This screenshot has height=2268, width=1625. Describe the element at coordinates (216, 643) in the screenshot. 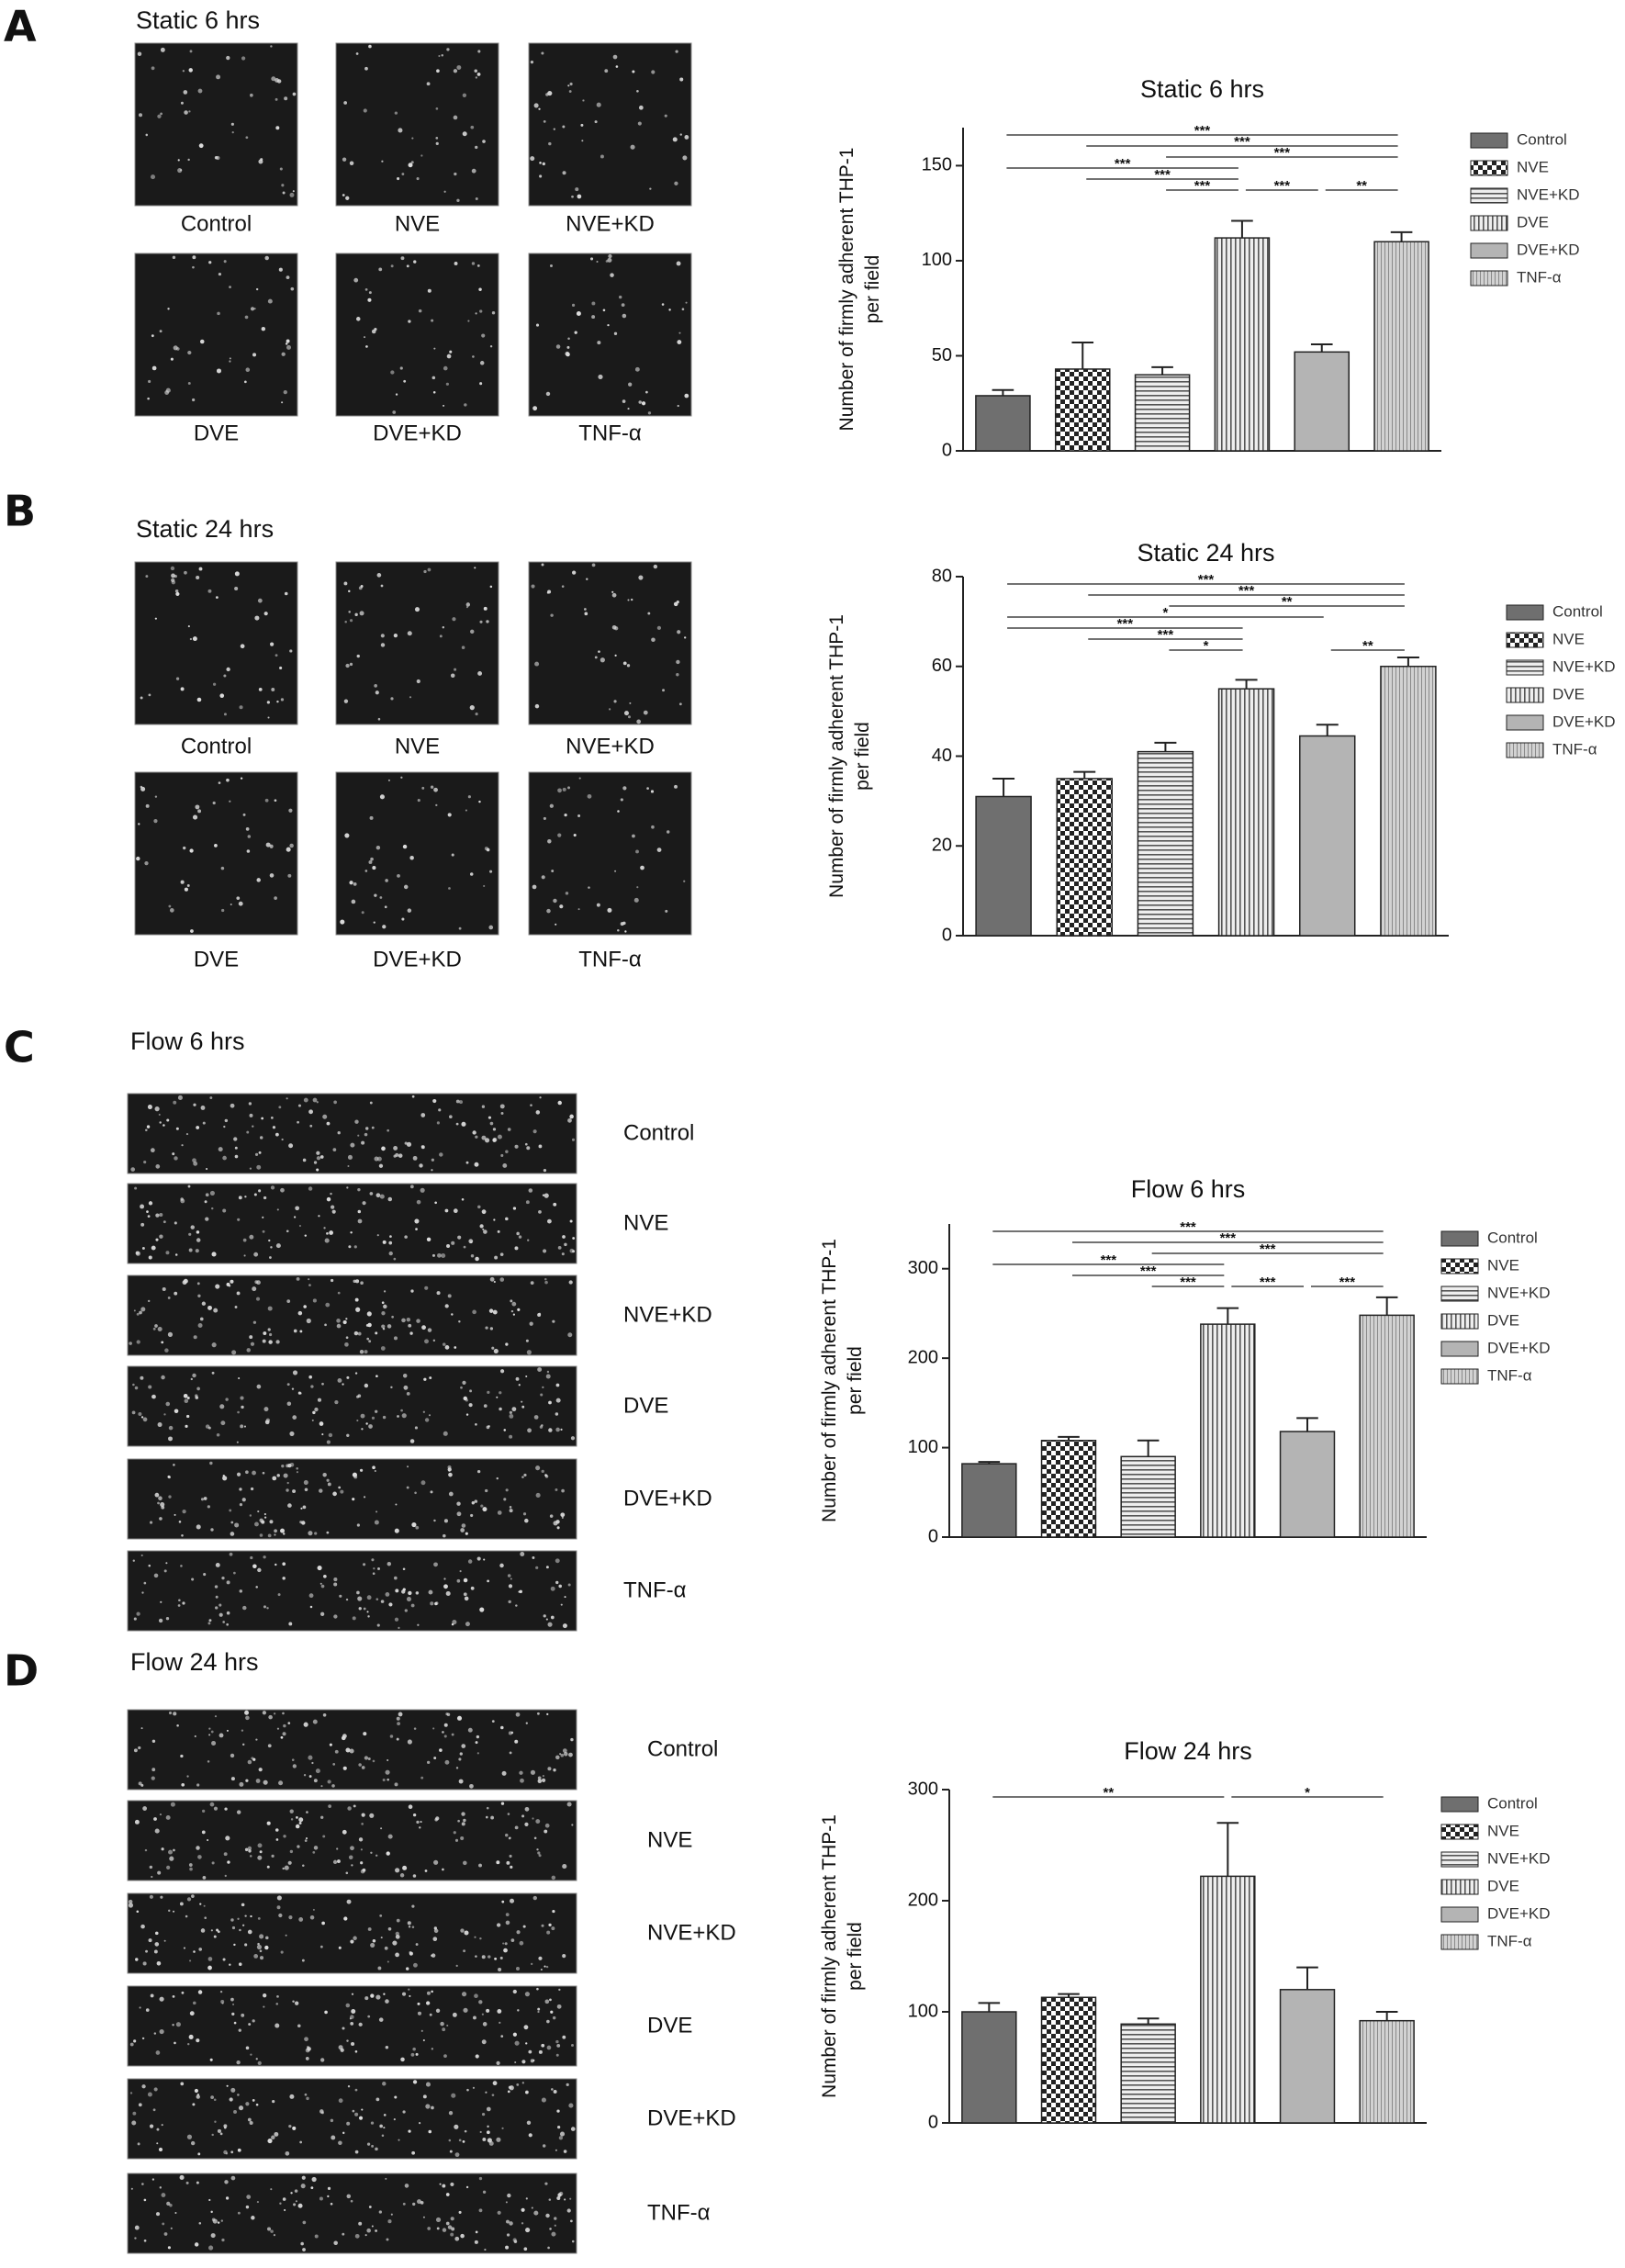

I see `micrograph` at that location.